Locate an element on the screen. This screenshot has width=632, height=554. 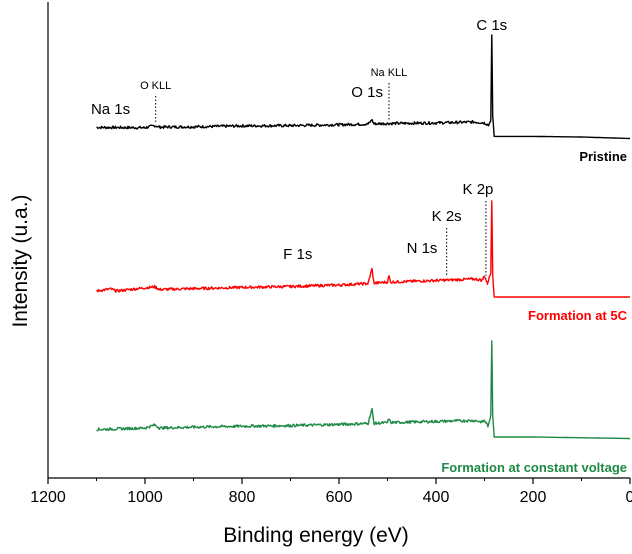
peak-label-4: C 1s is located at coordinates (491, 25).